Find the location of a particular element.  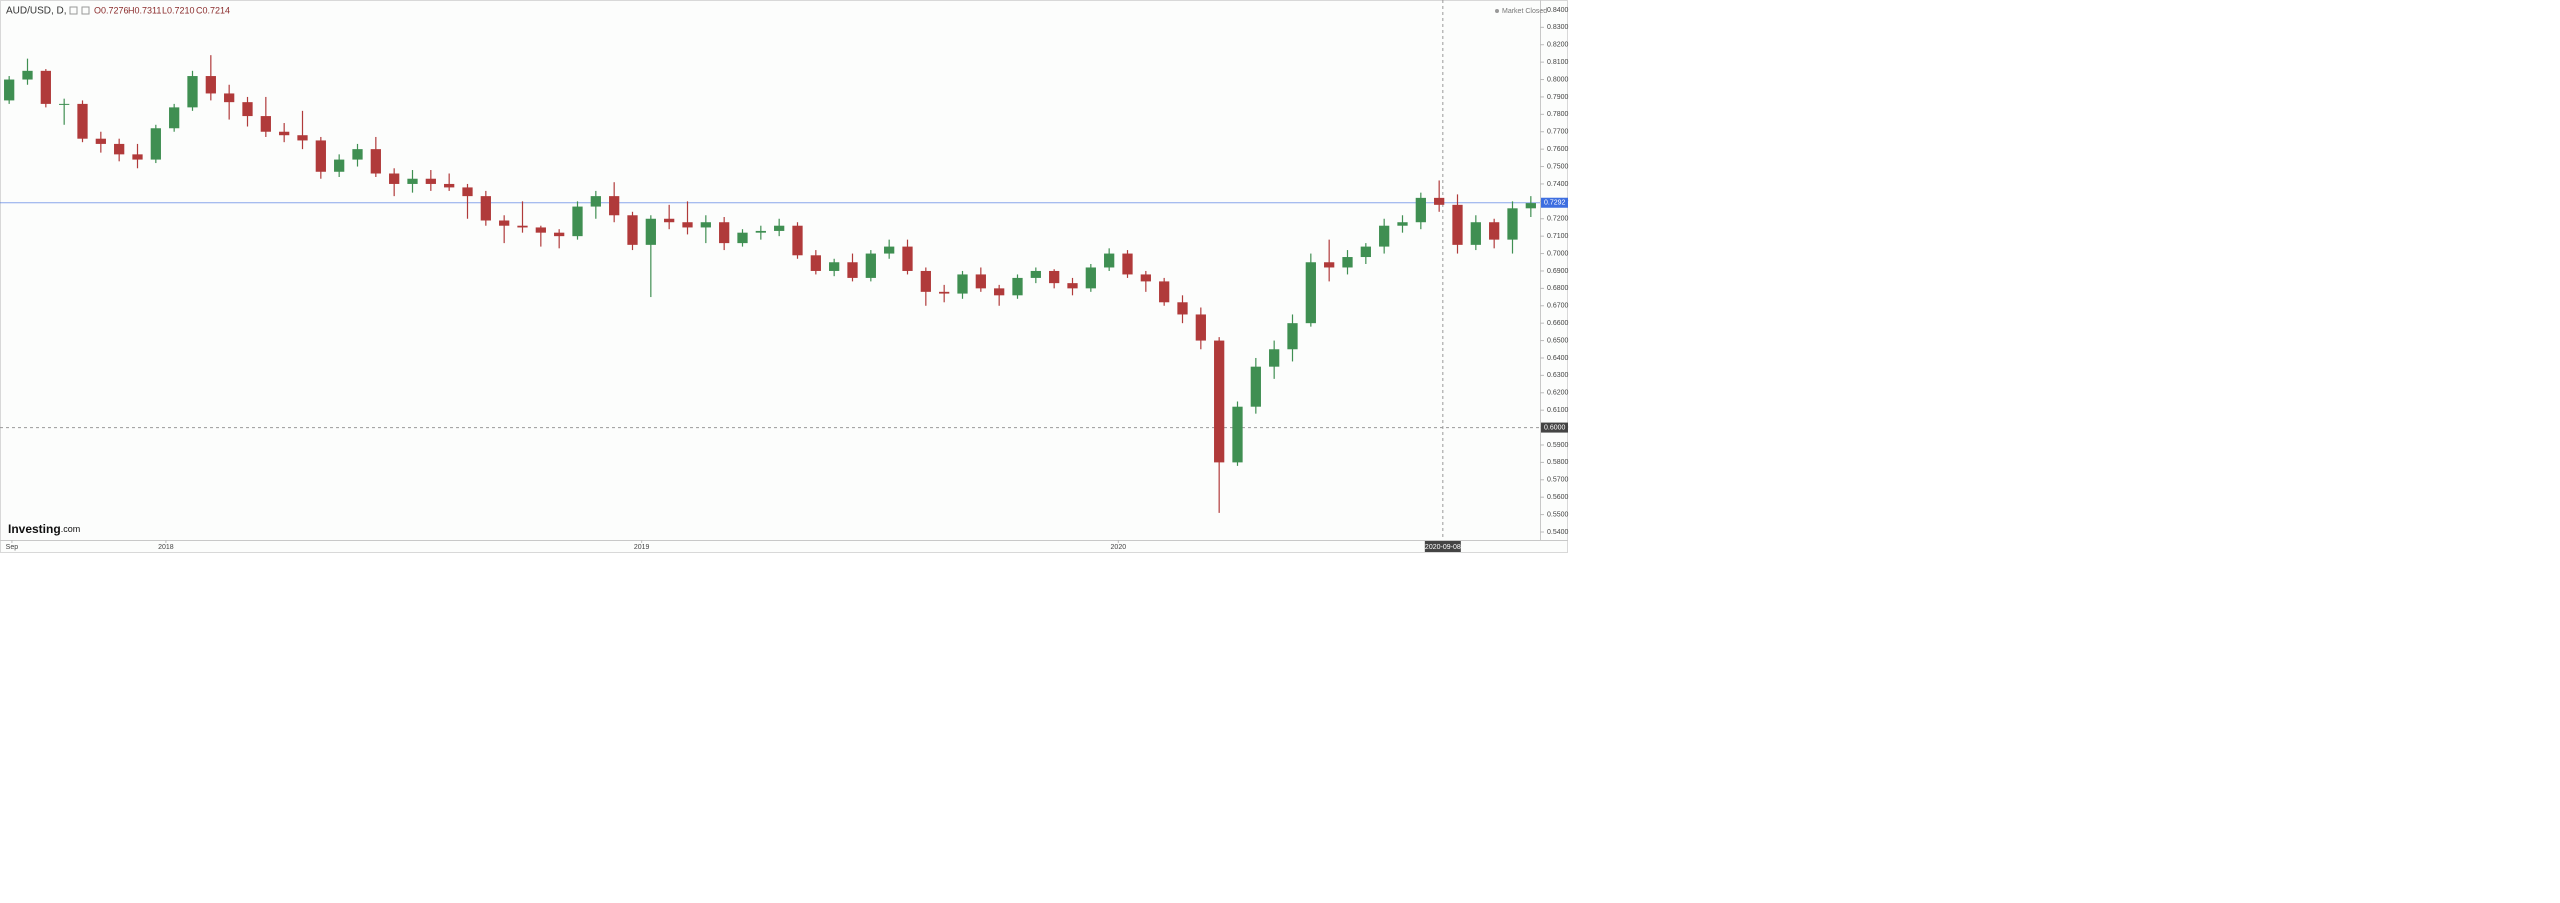

ohlc-readout: O0.7276 is located at coordinates (111, 10).